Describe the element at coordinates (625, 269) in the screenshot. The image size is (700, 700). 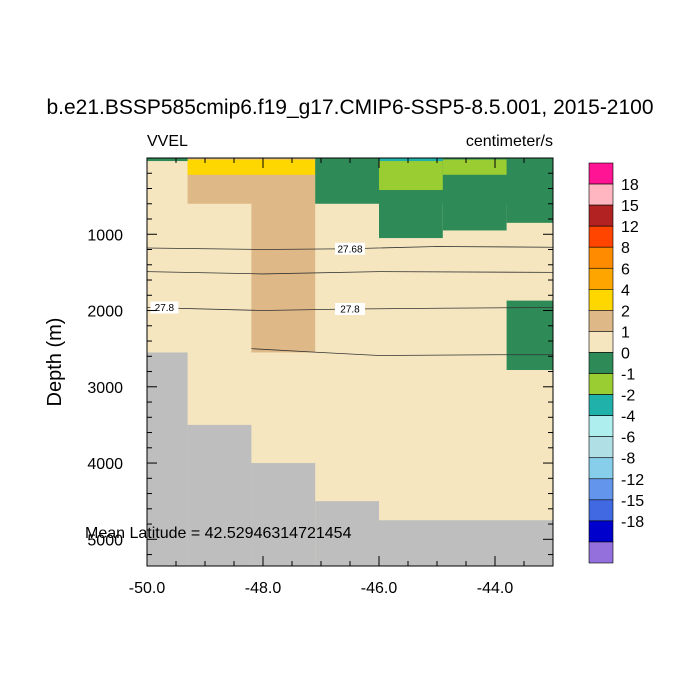
I see `colorbar-label: 6` at that location.